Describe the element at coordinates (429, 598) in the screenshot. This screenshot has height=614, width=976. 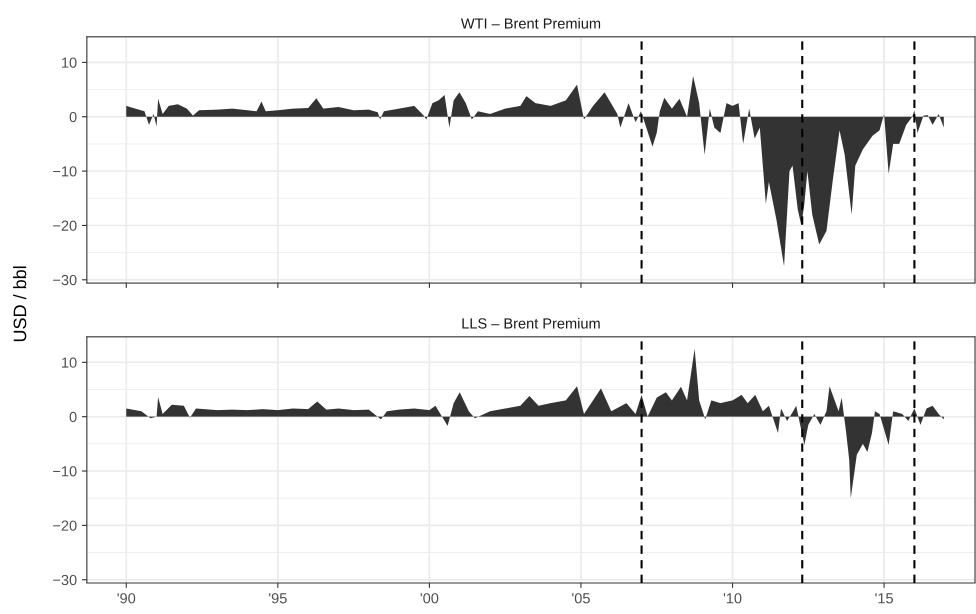
I see `x-tick-label: '00` at that location.